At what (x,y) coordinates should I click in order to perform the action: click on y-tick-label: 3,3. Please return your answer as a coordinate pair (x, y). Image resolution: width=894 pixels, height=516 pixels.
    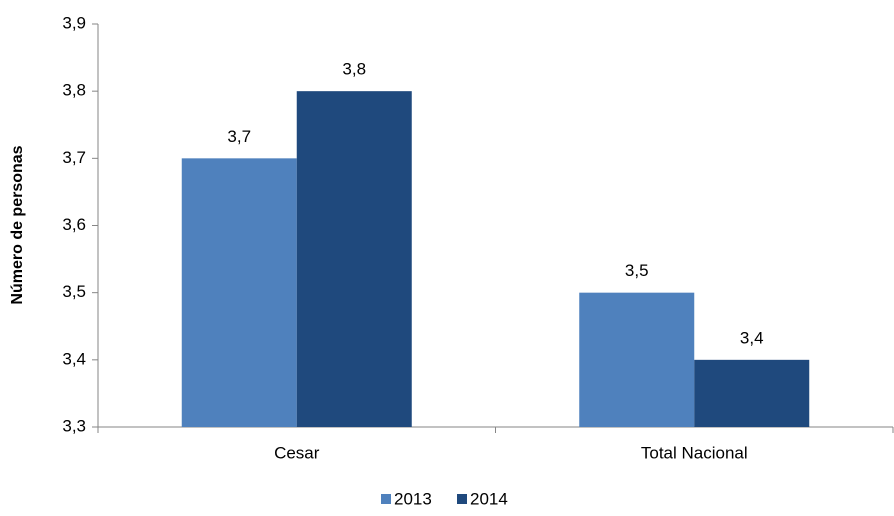
    Looking at the image, I should click on (74, 425).